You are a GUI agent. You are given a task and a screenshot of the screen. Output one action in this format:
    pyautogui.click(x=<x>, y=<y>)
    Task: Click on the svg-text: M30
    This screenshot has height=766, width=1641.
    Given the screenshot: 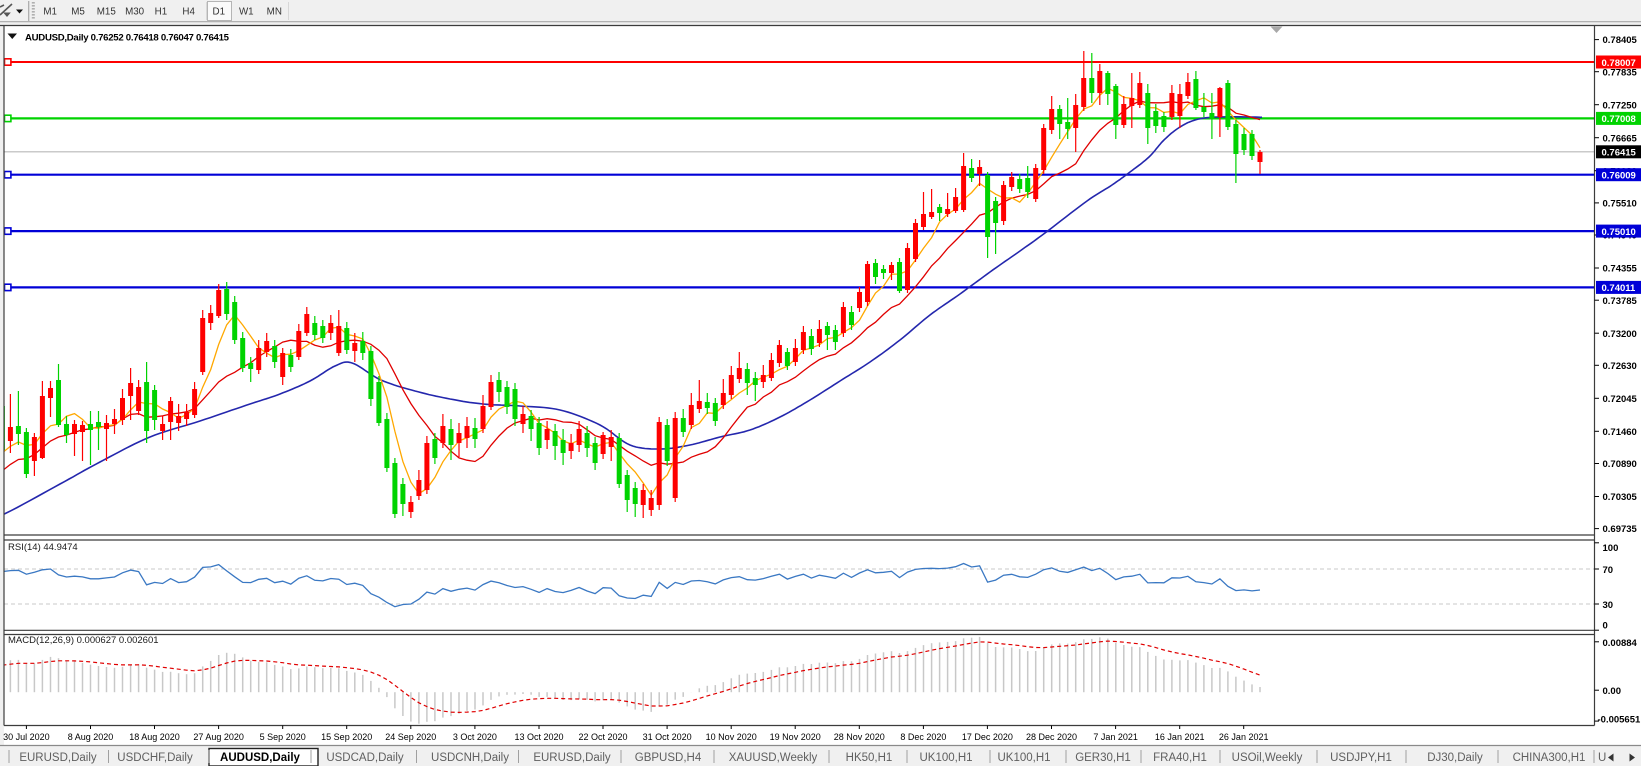 What is the action you would take?
    pyautogui.click(x=135, y=12)
    